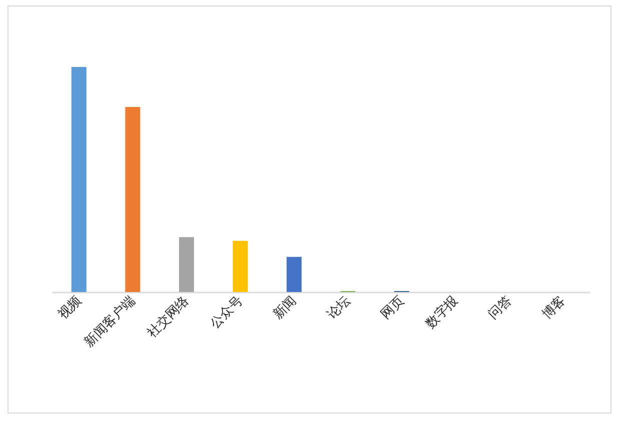 This screenshot has width=620, height=423. I want to click on x-tick-label: 新闻, so click(285, 308).